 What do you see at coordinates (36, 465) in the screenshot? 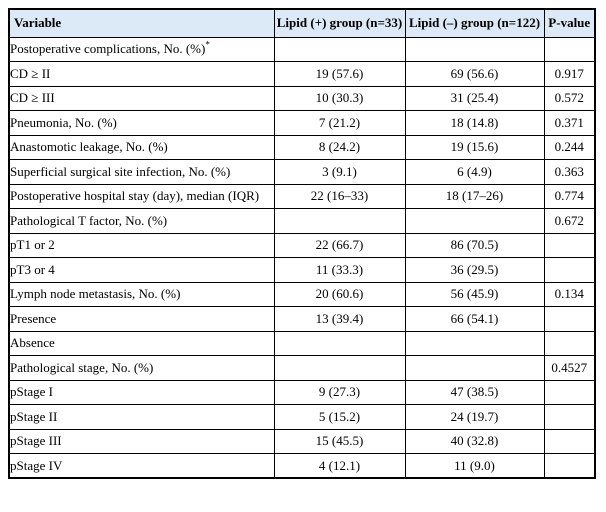
I see `variable-label: pStage IV` at bounding box center [36, 465].